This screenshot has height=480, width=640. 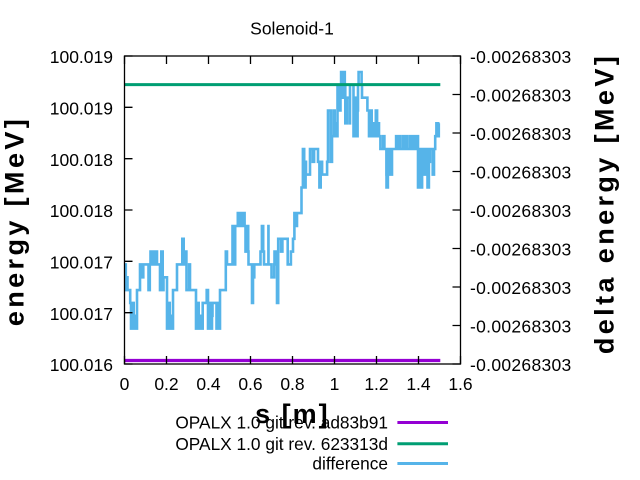 I want to click on svg-text: 0.6, so click(x=250, y=384).